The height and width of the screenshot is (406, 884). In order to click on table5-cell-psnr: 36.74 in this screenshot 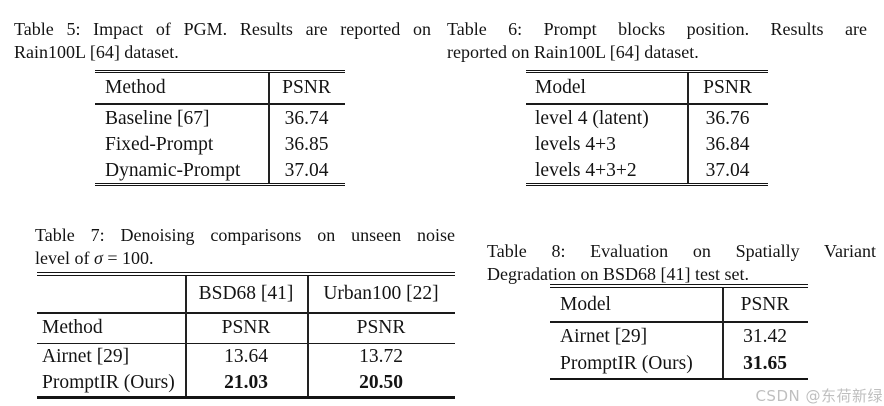, I will do `click(306, 118)`.